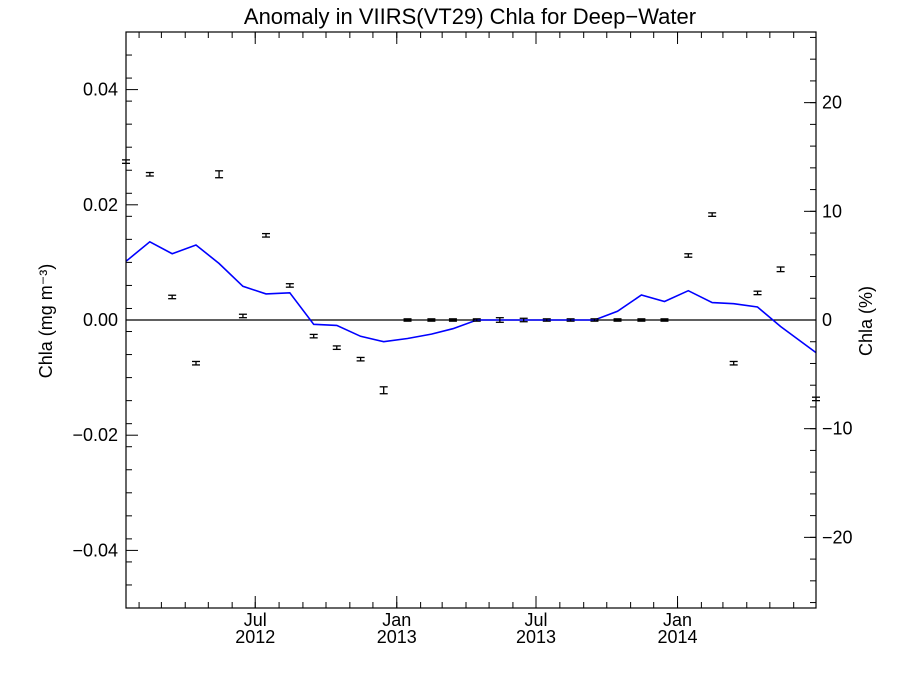 The width and height of the screenshot is (900, 675). I want to click on y-tick-label-right: 10, so click(832, 211).